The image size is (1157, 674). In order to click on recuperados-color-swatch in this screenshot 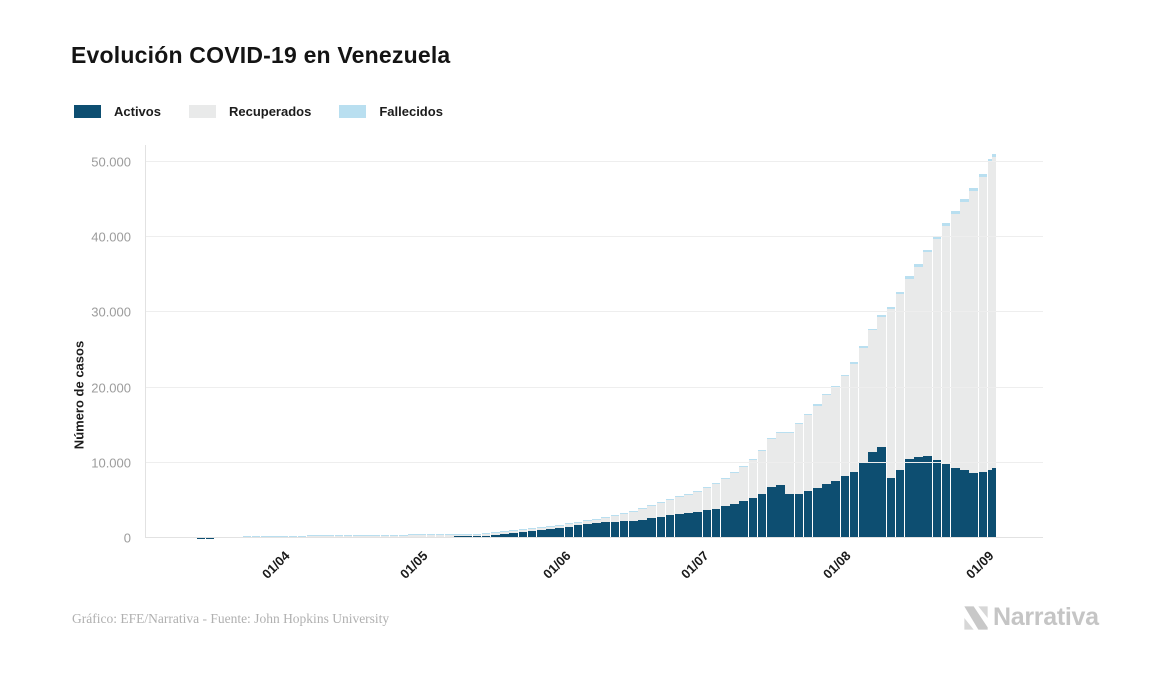, I will do `click(202, 111)`.